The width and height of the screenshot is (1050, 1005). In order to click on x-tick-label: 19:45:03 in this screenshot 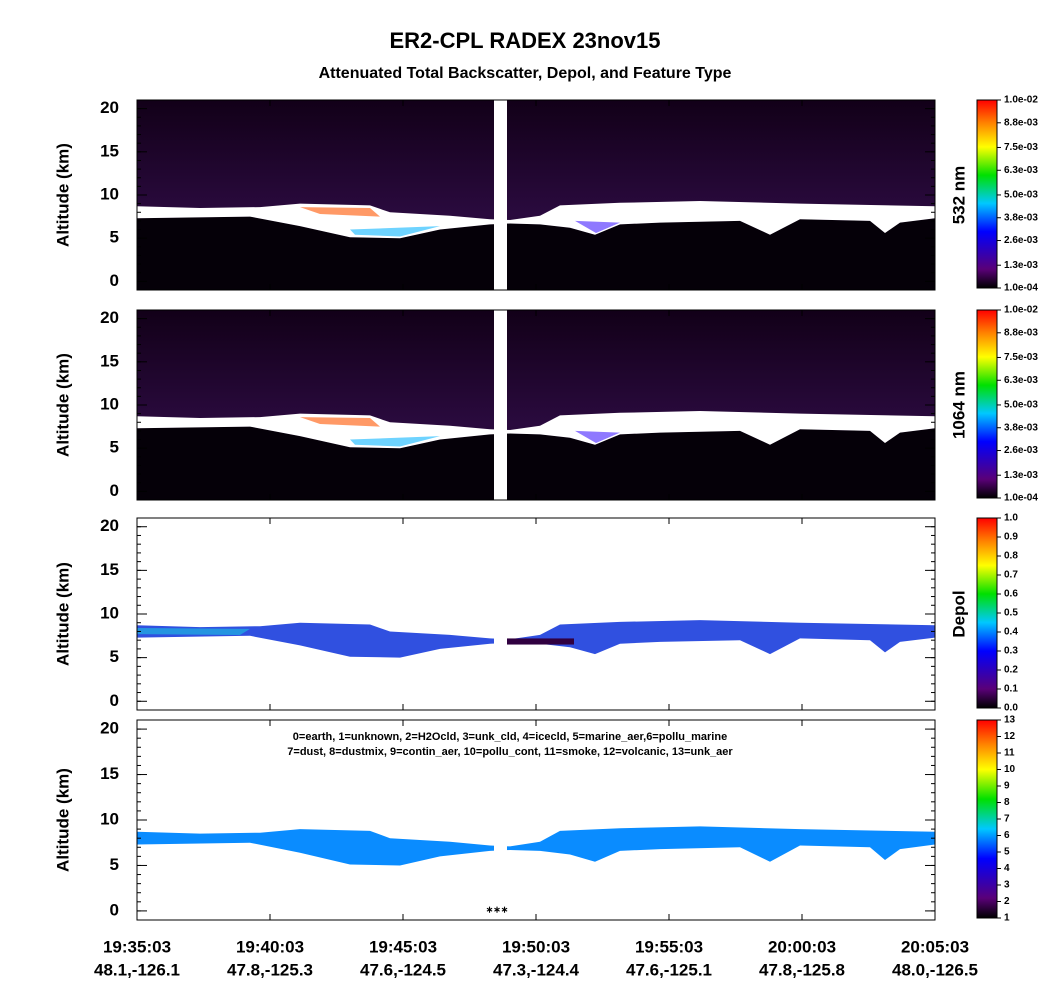, I will do `click(403, 946)`.